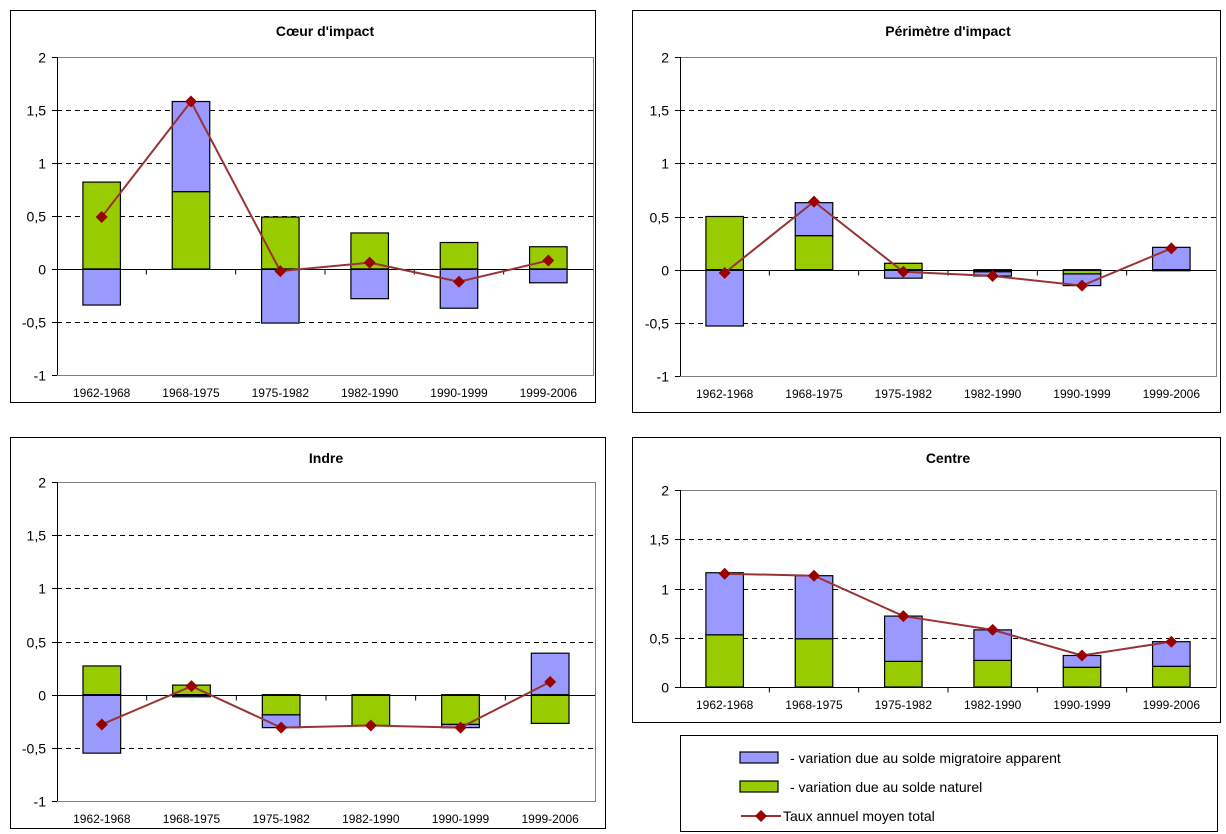  Describe the element at coordinates (325, 31) in the screenshot. I see `chart-title: Cœur d'impact` at that location.